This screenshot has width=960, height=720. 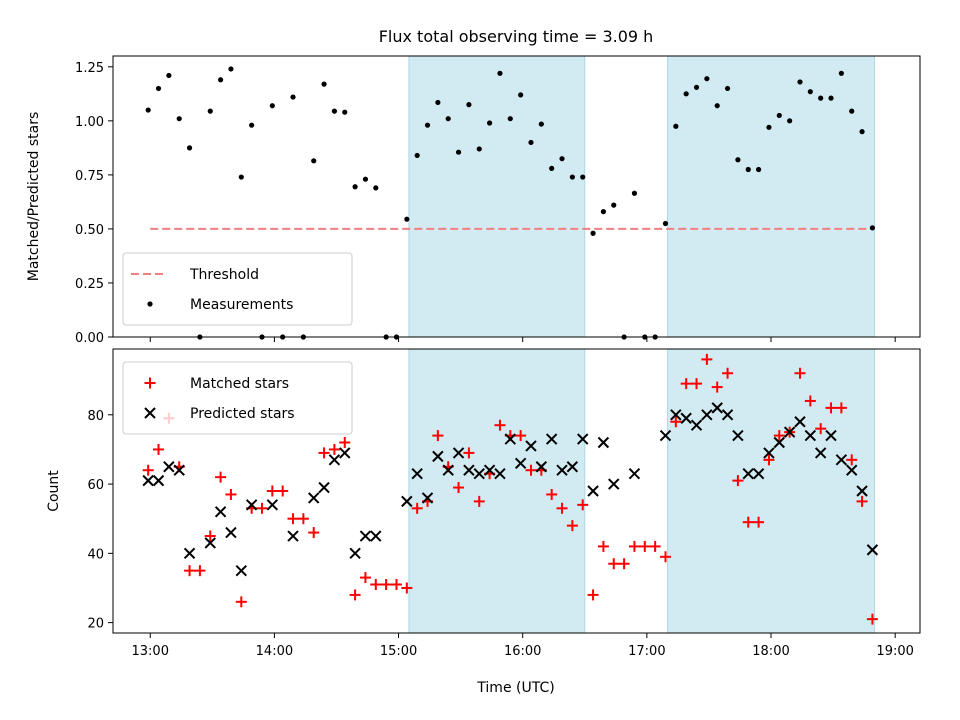 What do you see at coordinates (516, 36) in the screenshot?
I see `chart-title: Flux total observing time = 3.09 h` at bounding box center [516, 36].